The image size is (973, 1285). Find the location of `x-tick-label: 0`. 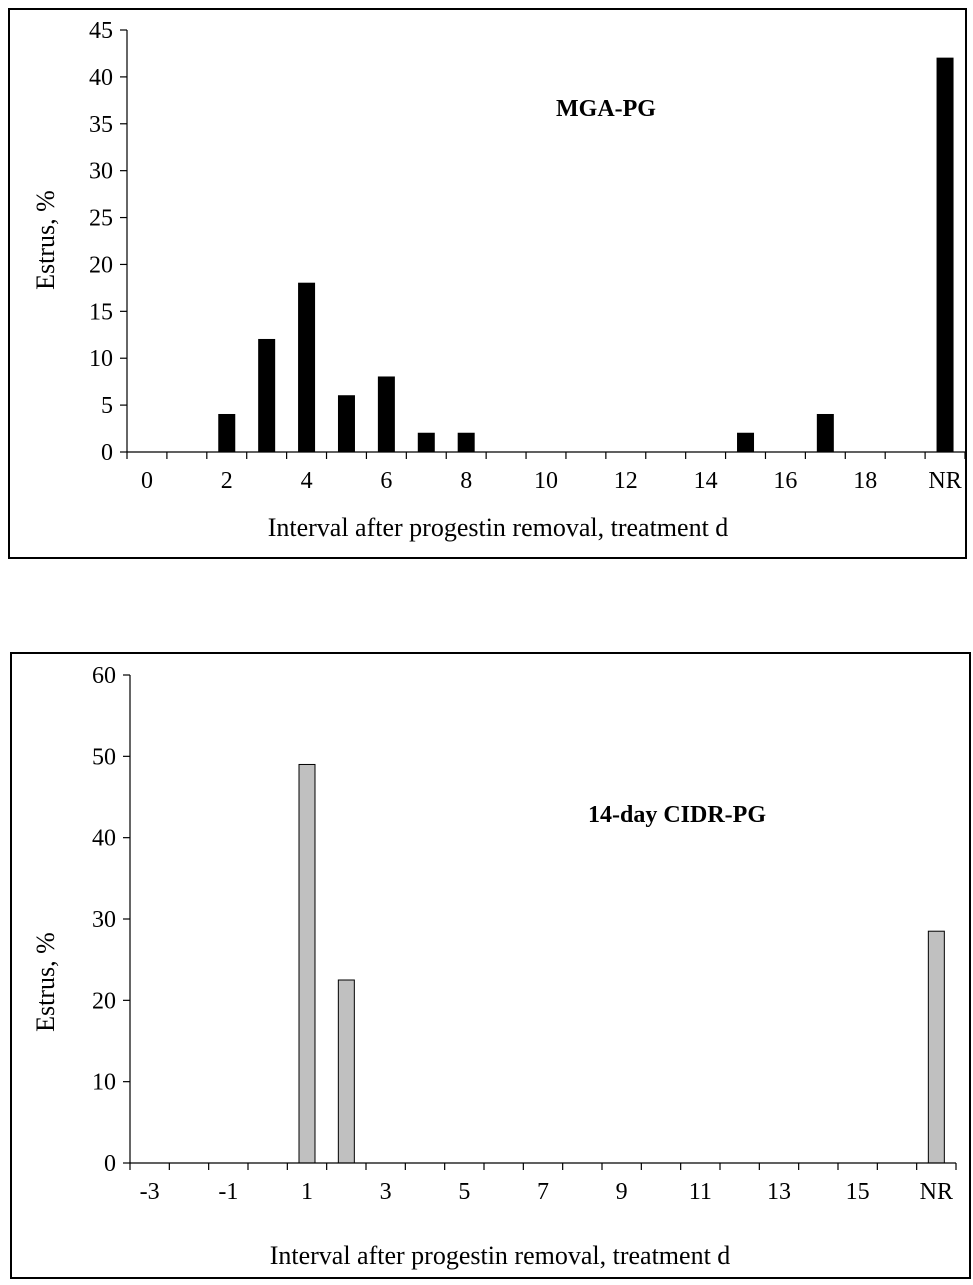

x-tick-label: 0 is located at coordinates (147, 481).